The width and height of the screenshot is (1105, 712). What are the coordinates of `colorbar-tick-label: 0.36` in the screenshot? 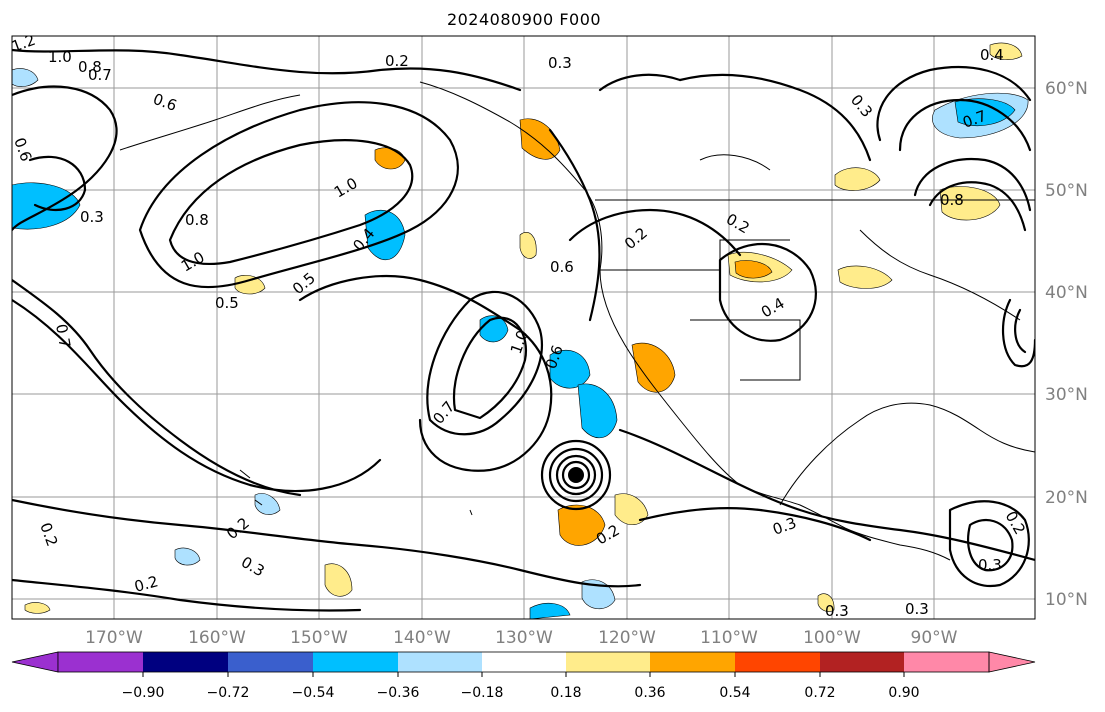 It's located at (649, 693).